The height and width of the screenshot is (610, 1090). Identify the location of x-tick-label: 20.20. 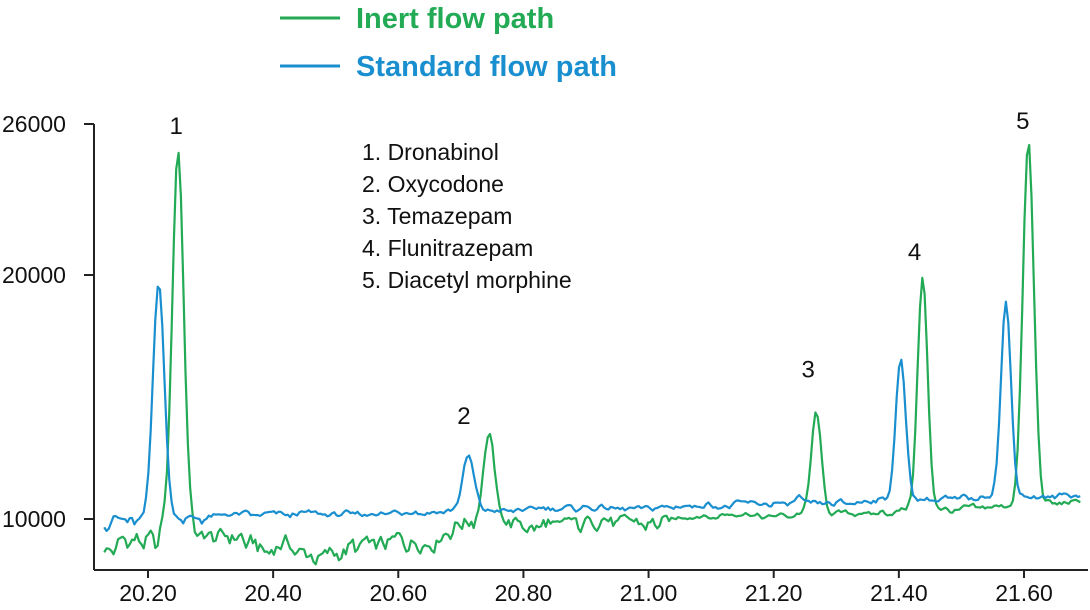
(148, 593).